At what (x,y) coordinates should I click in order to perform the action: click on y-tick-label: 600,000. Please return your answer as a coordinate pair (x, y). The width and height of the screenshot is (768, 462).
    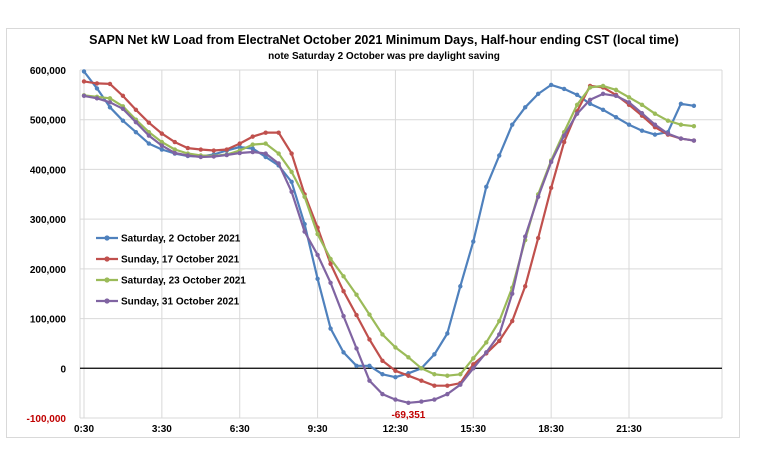
    Looking at the image, I should click on (48, 71).